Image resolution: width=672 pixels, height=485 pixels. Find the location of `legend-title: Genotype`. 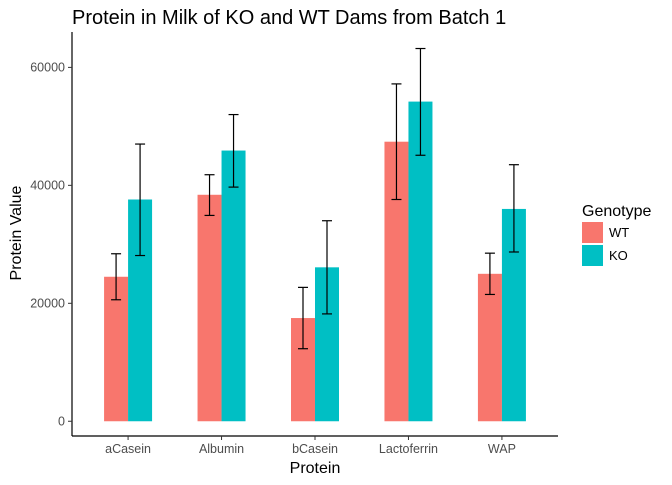

legend-title: Genotype is located at coordinates (616, 211).